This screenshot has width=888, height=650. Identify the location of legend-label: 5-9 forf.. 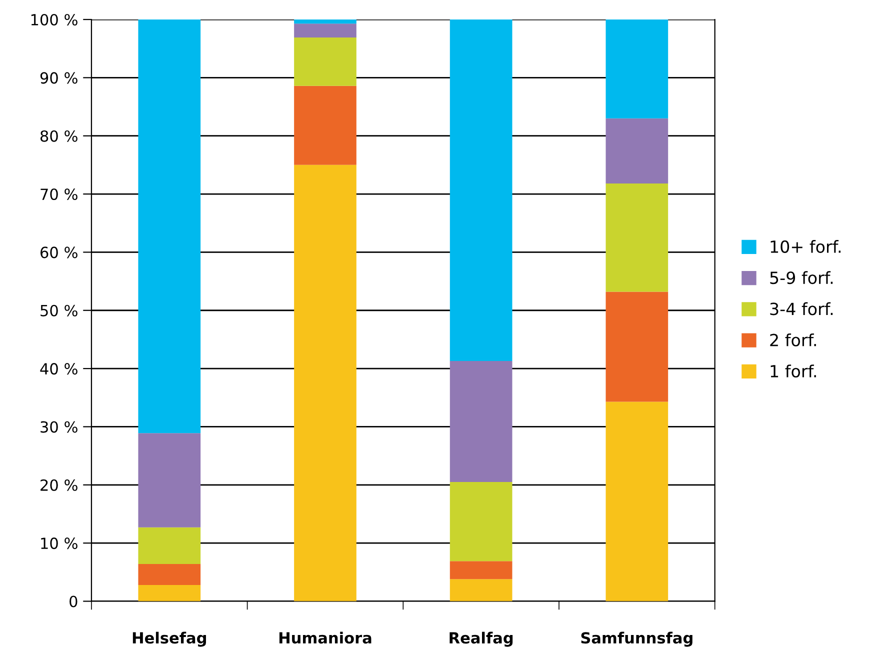
(801, 277).